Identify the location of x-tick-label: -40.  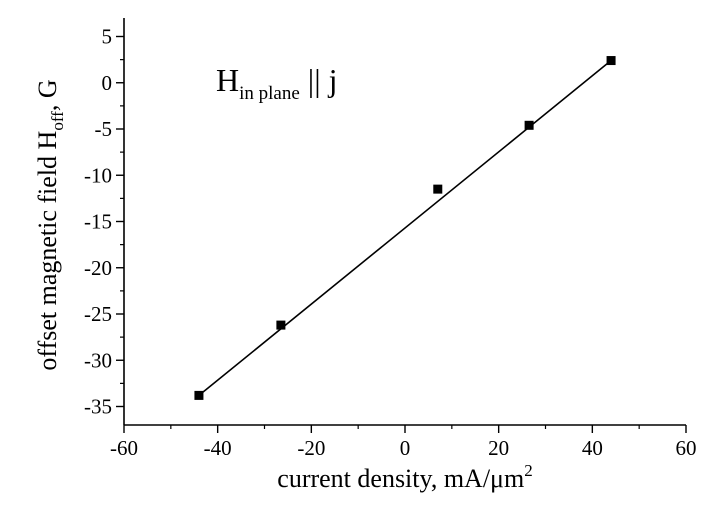
(218, 448).